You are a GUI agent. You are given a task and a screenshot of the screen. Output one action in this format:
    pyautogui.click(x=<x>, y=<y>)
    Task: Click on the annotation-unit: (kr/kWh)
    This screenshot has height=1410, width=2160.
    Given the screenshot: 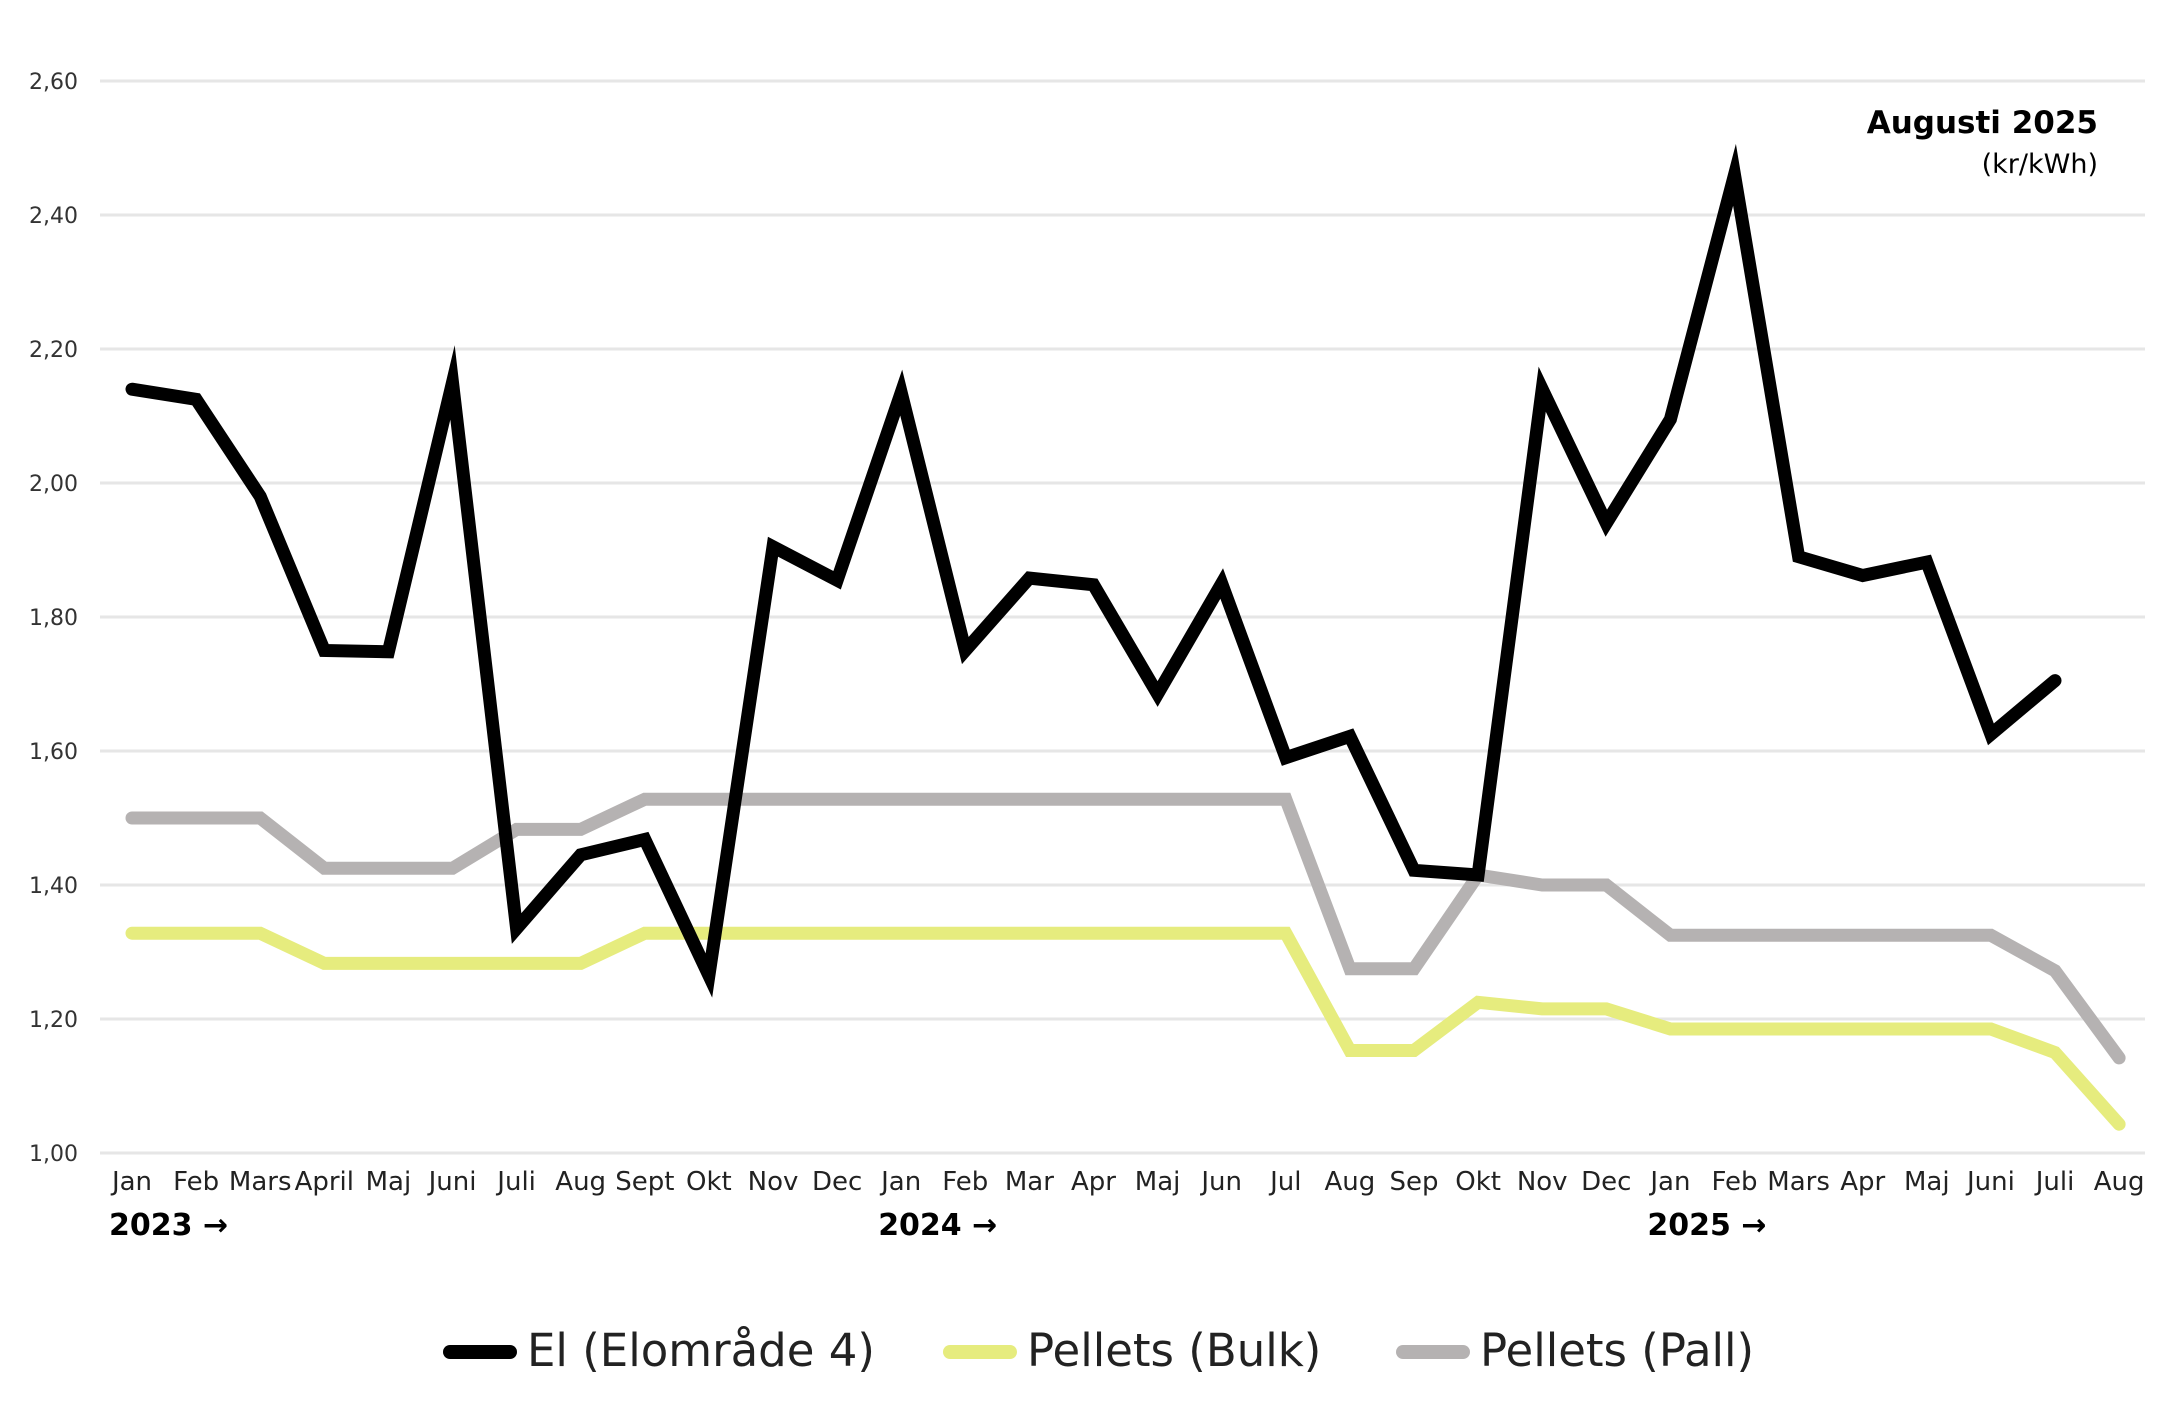 What is the action you would take?
    pyautogui.click(x=2040, y=164)
    